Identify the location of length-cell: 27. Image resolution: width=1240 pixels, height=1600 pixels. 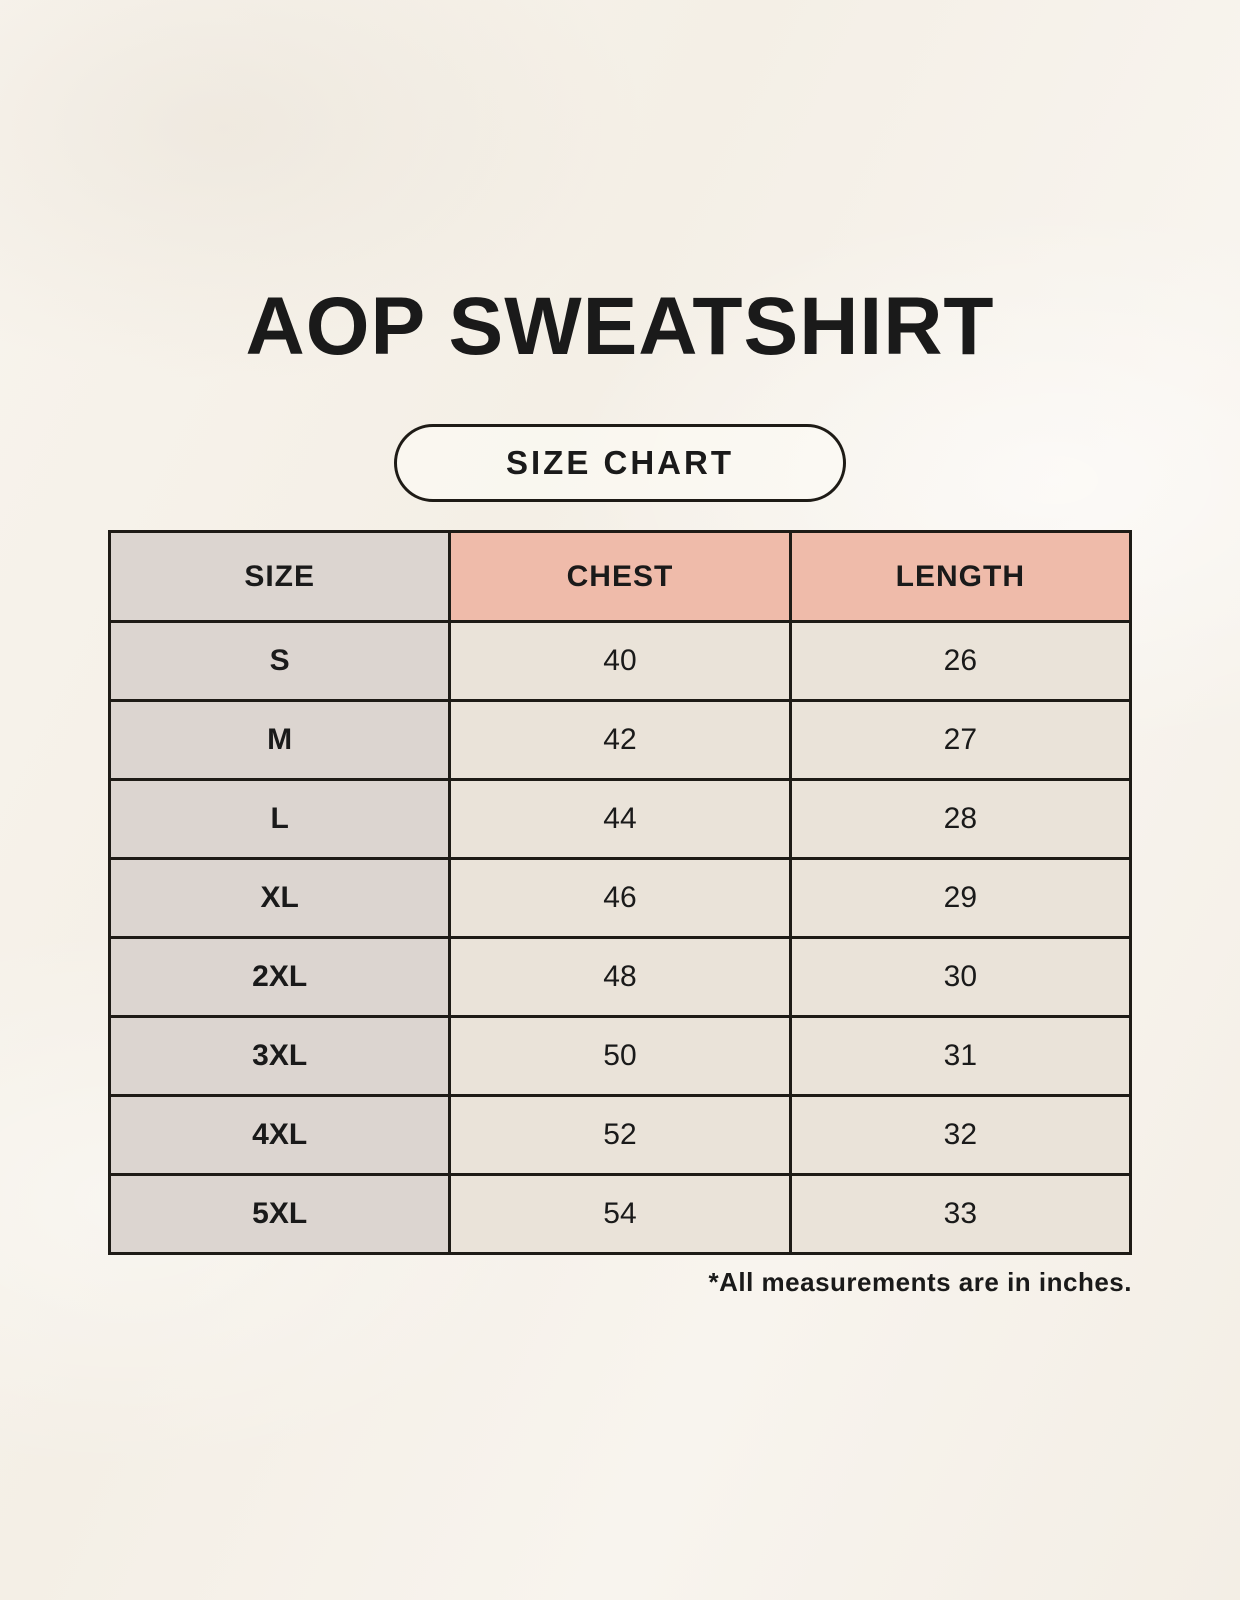
(960, 740).